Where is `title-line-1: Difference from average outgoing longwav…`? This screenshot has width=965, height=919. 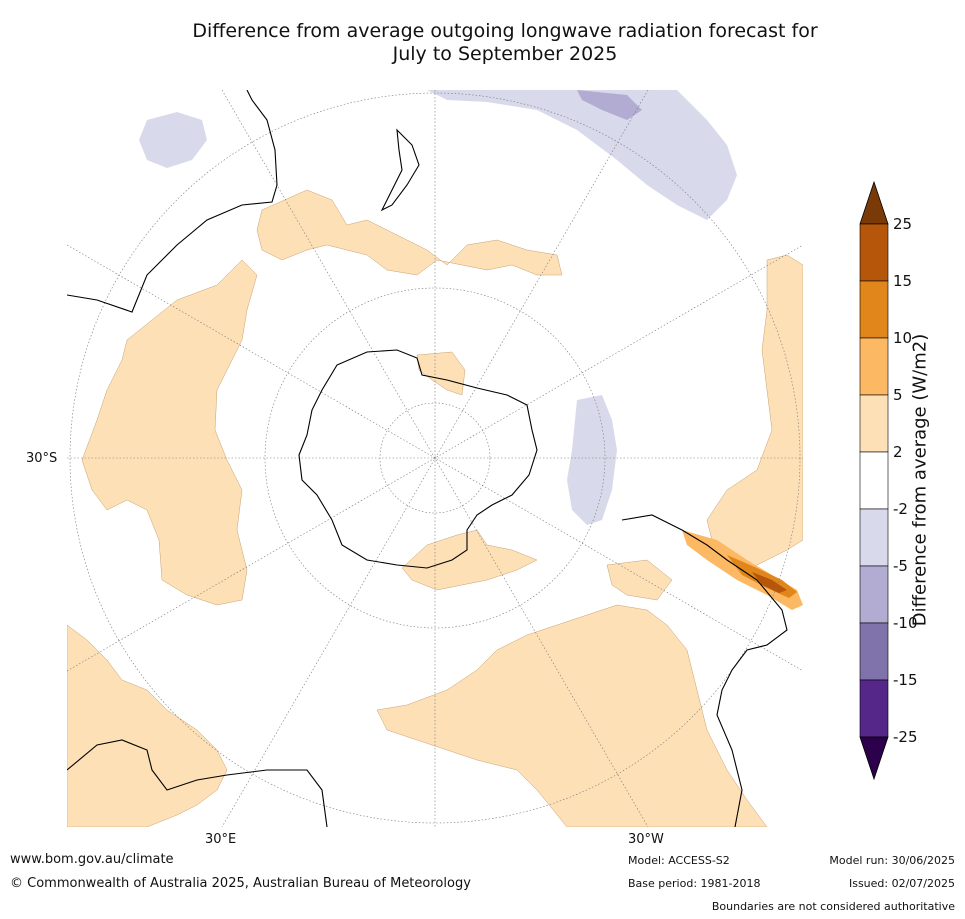
title-line-1: Difference from average outgoing longwav… is located at coordinates (505, 31).